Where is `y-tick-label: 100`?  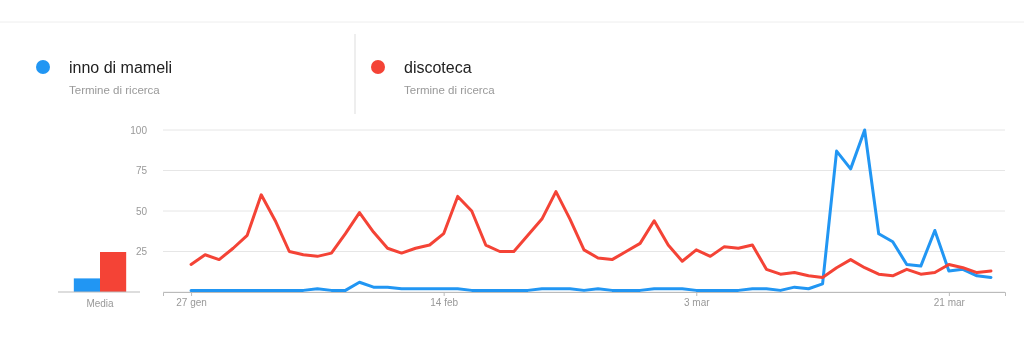
y-tick-label: 100 is located at coordinates (139, 130).